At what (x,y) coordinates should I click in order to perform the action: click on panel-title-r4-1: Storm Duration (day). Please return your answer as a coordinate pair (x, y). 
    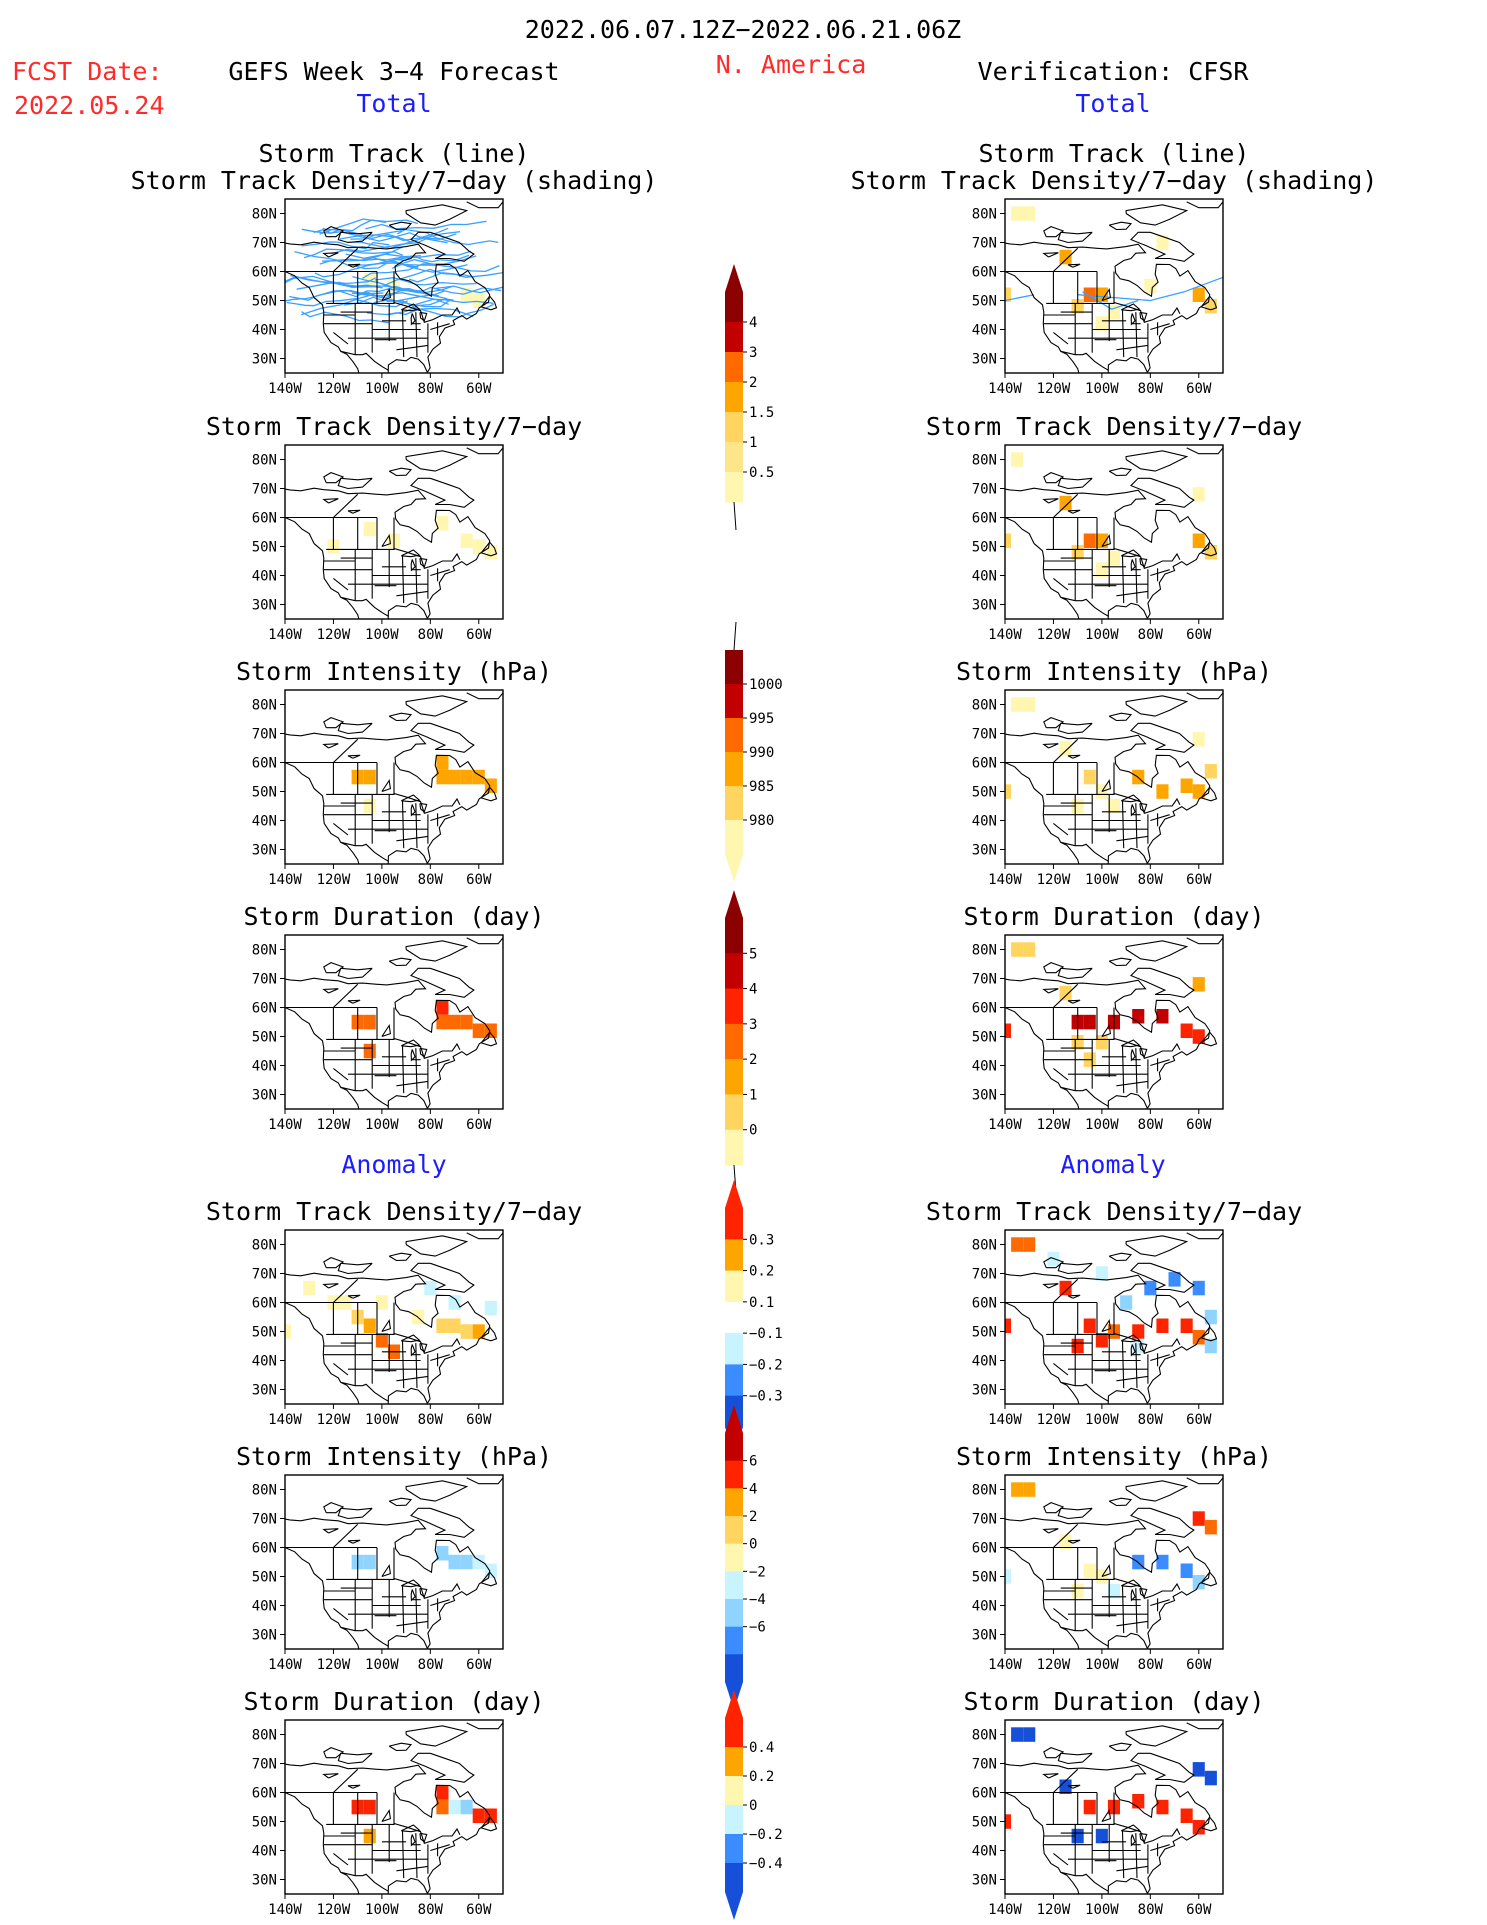
    Looking at the image, I should click on (1113, 916).